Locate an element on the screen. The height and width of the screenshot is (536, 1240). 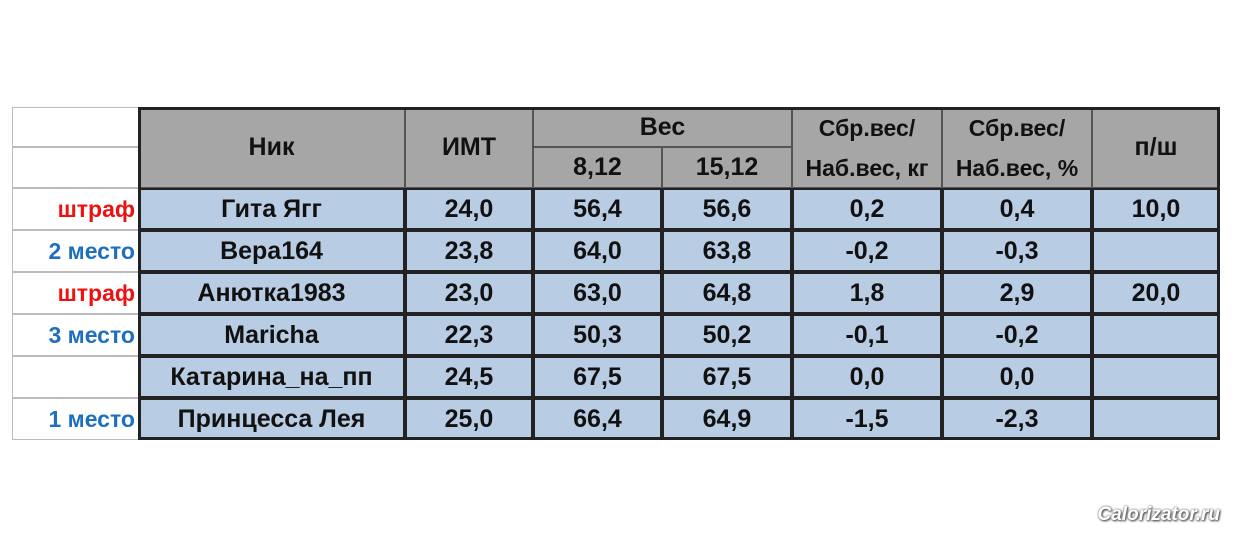
change-pct-cell: 2,9 is located at coordinates (1017, 293).